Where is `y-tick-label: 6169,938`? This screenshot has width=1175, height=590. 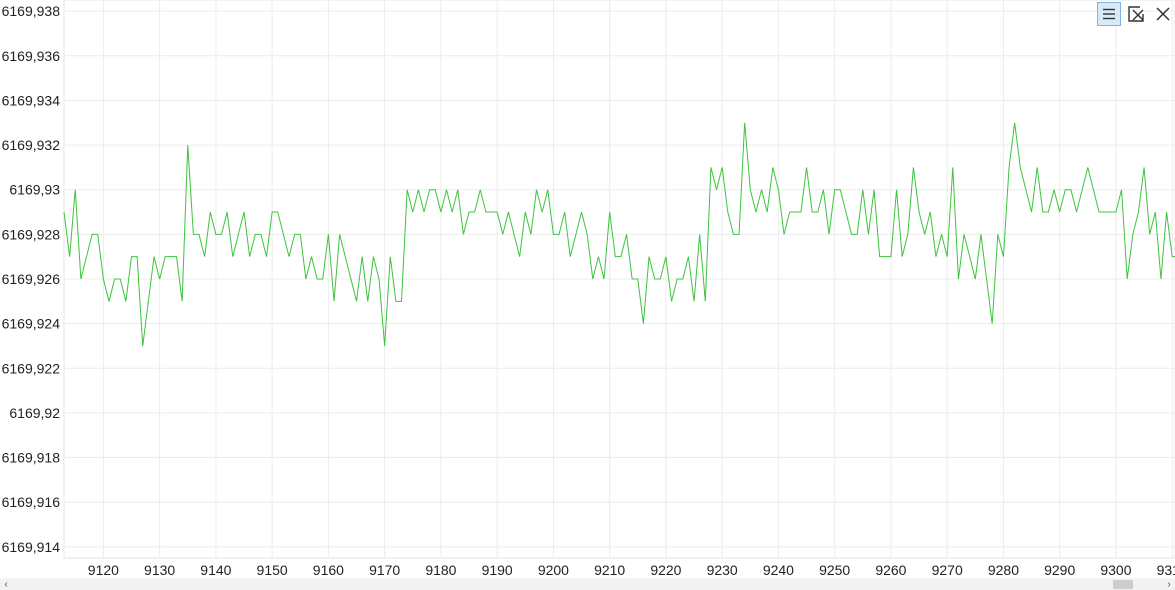 y-tick-label: 6169,938 is located at coordinates (31, 11).